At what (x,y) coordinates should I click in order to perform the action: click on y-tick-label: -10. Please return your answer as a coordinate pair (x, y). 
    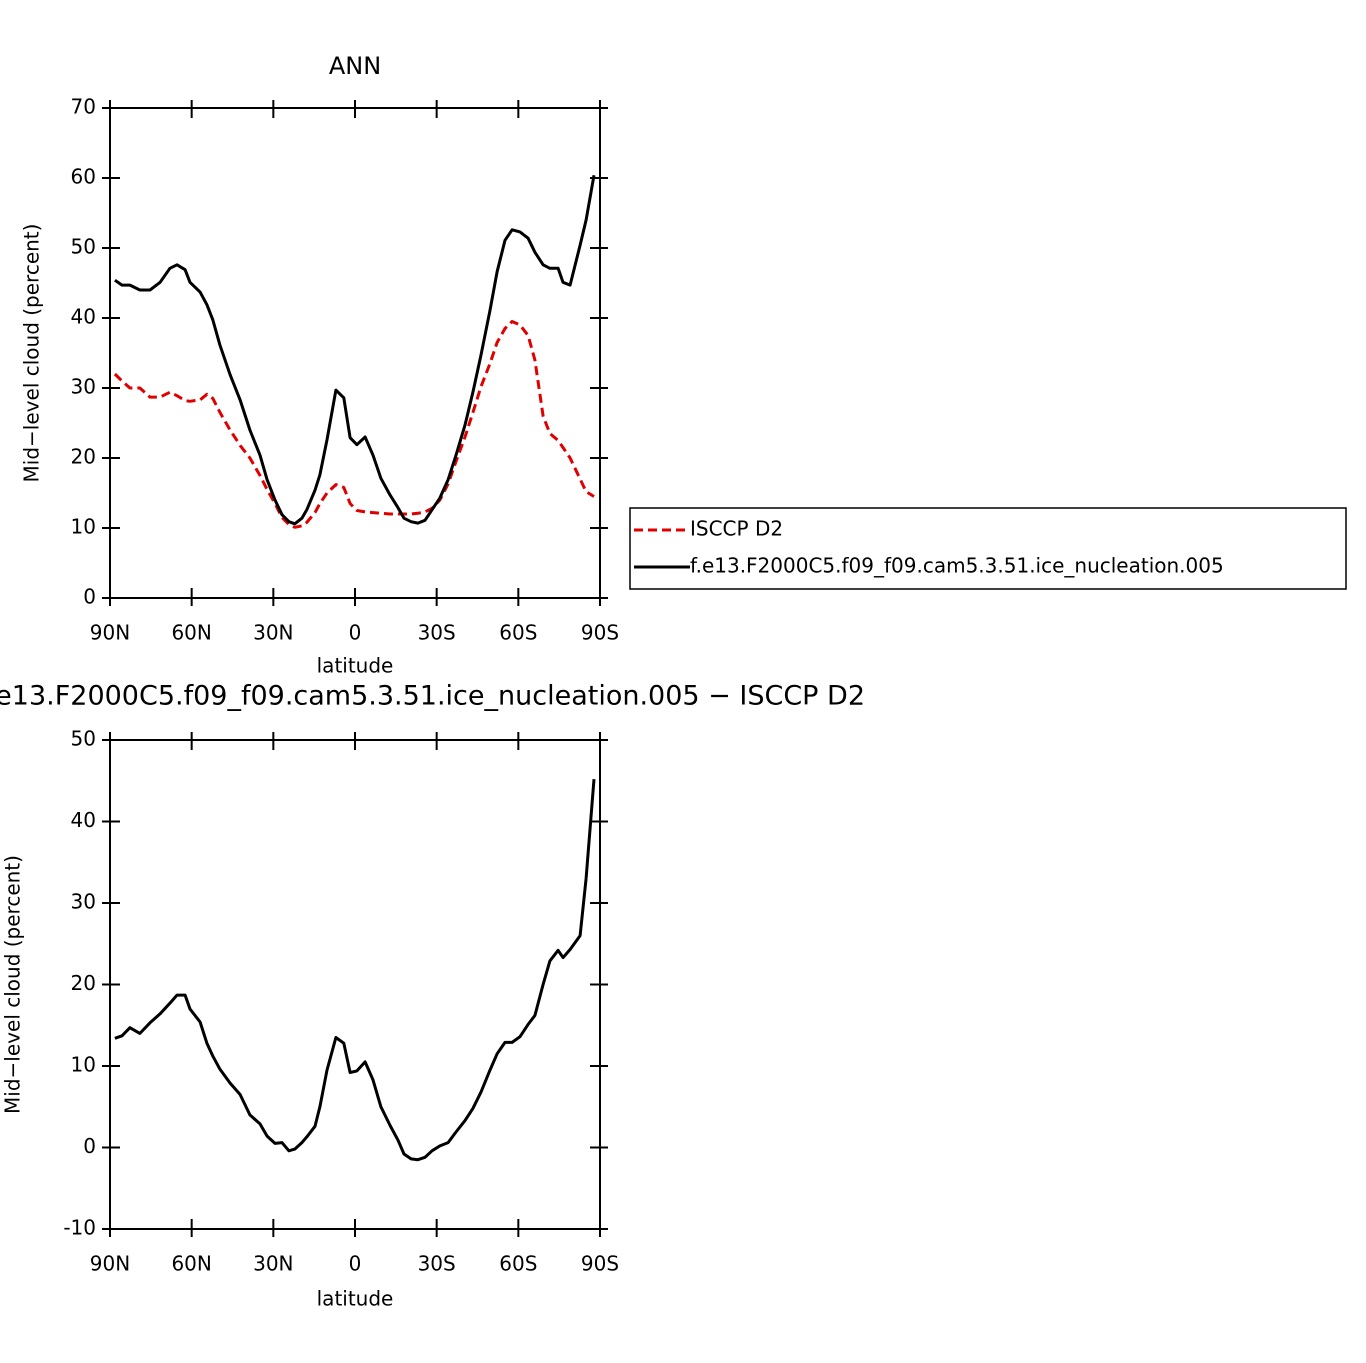
    Looking at the image, I should click on (79, 1228).